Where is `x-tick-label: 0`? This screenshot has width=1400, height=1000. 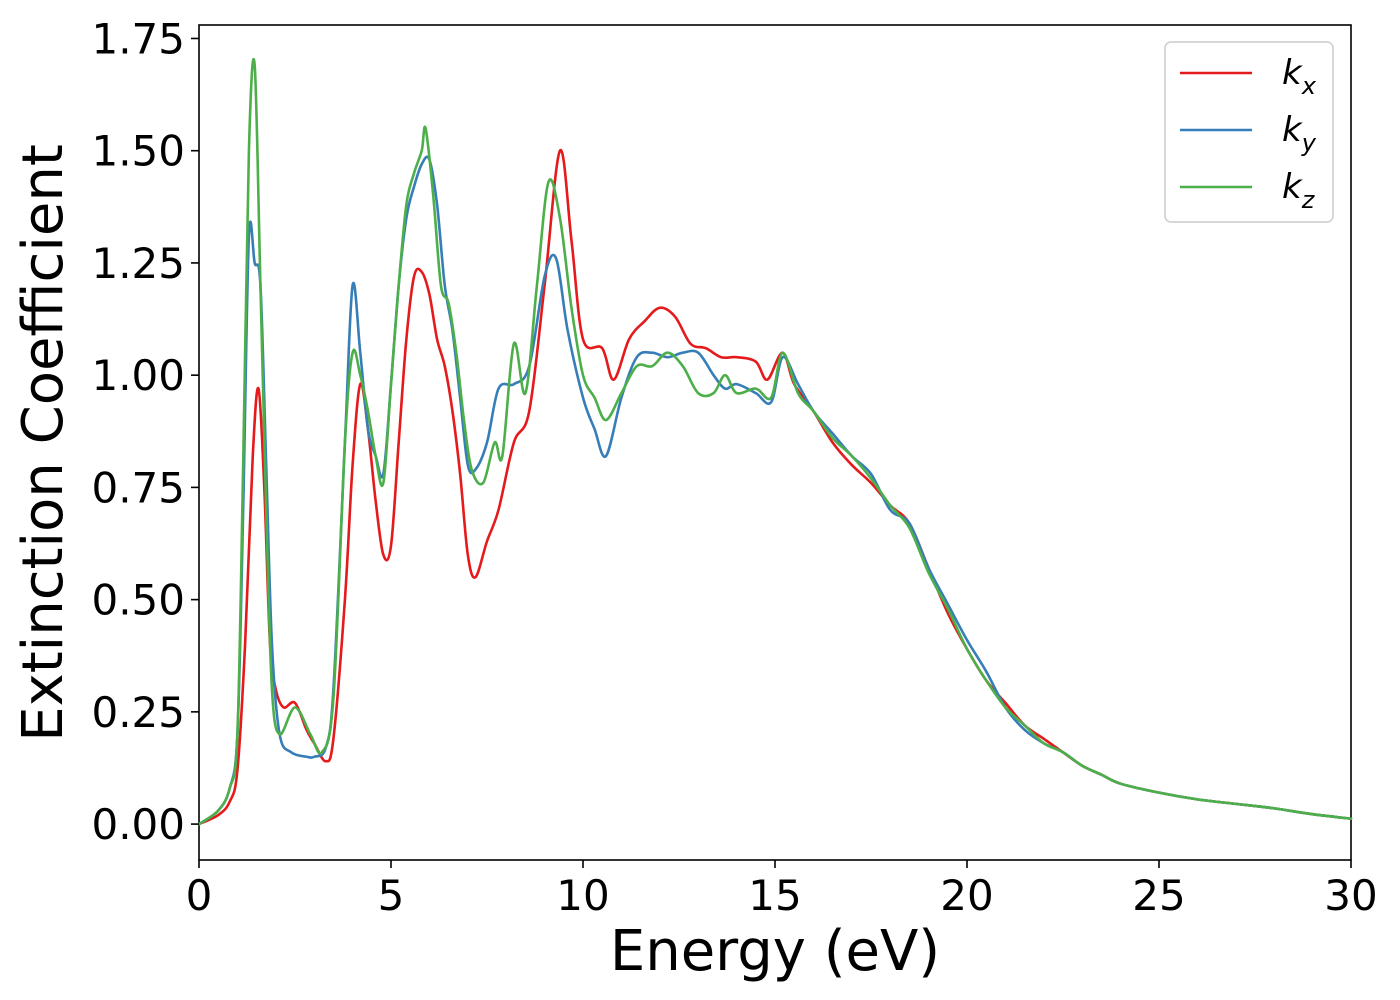
x-tick-label: 0 is located at coordinates (199, 895).